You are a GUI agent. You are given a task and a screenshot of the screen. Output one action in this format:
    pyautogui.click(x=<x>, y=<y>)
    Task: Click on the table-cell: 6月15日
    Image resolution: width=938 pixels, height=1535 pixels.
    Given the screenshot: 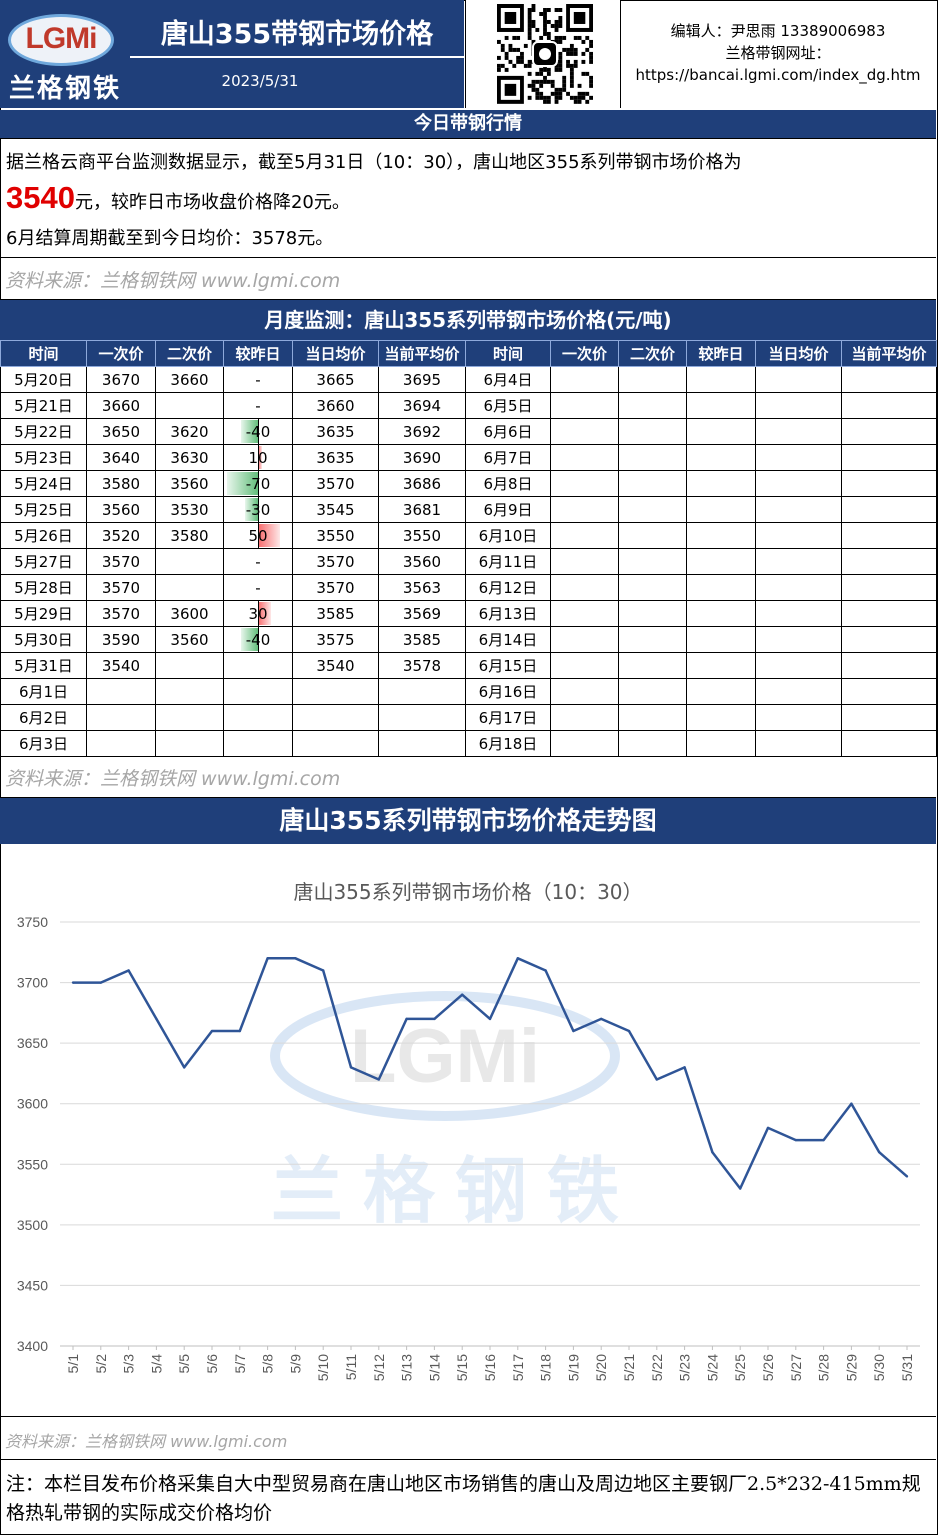 What is the action you would take?
    pyautogui.click(x=508, y=665)
    